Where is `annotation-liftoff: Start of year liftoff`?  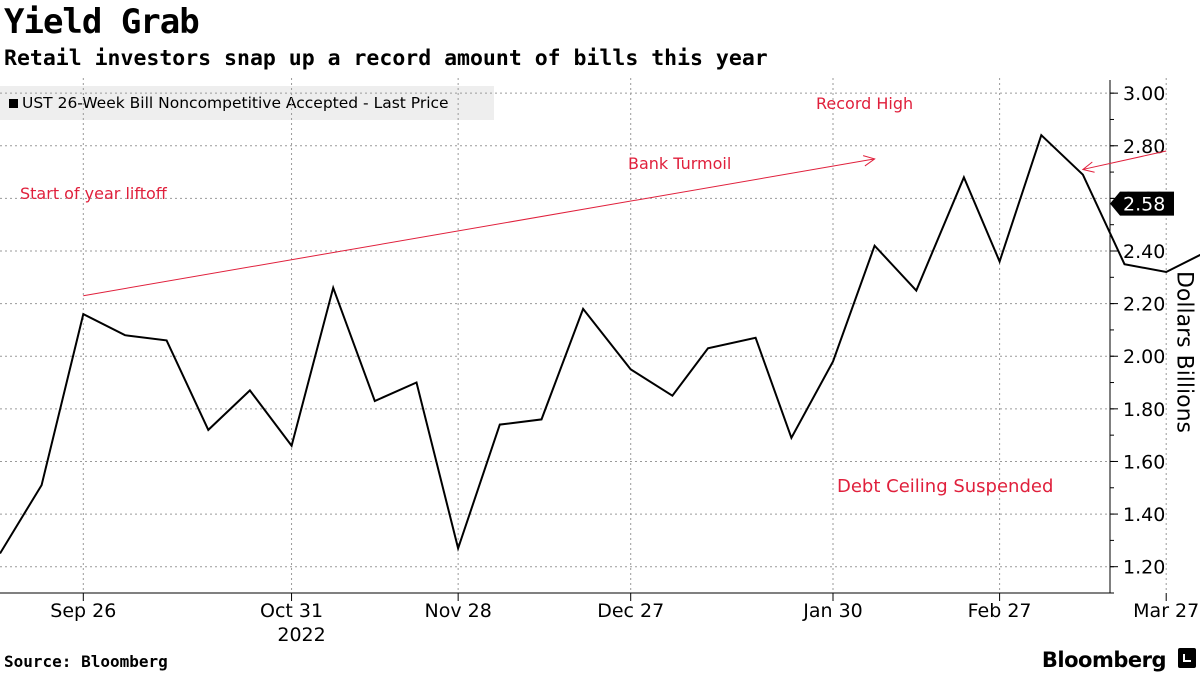
annotation-liftoff: Start of year liftoff is located at coordinates (94, 193).